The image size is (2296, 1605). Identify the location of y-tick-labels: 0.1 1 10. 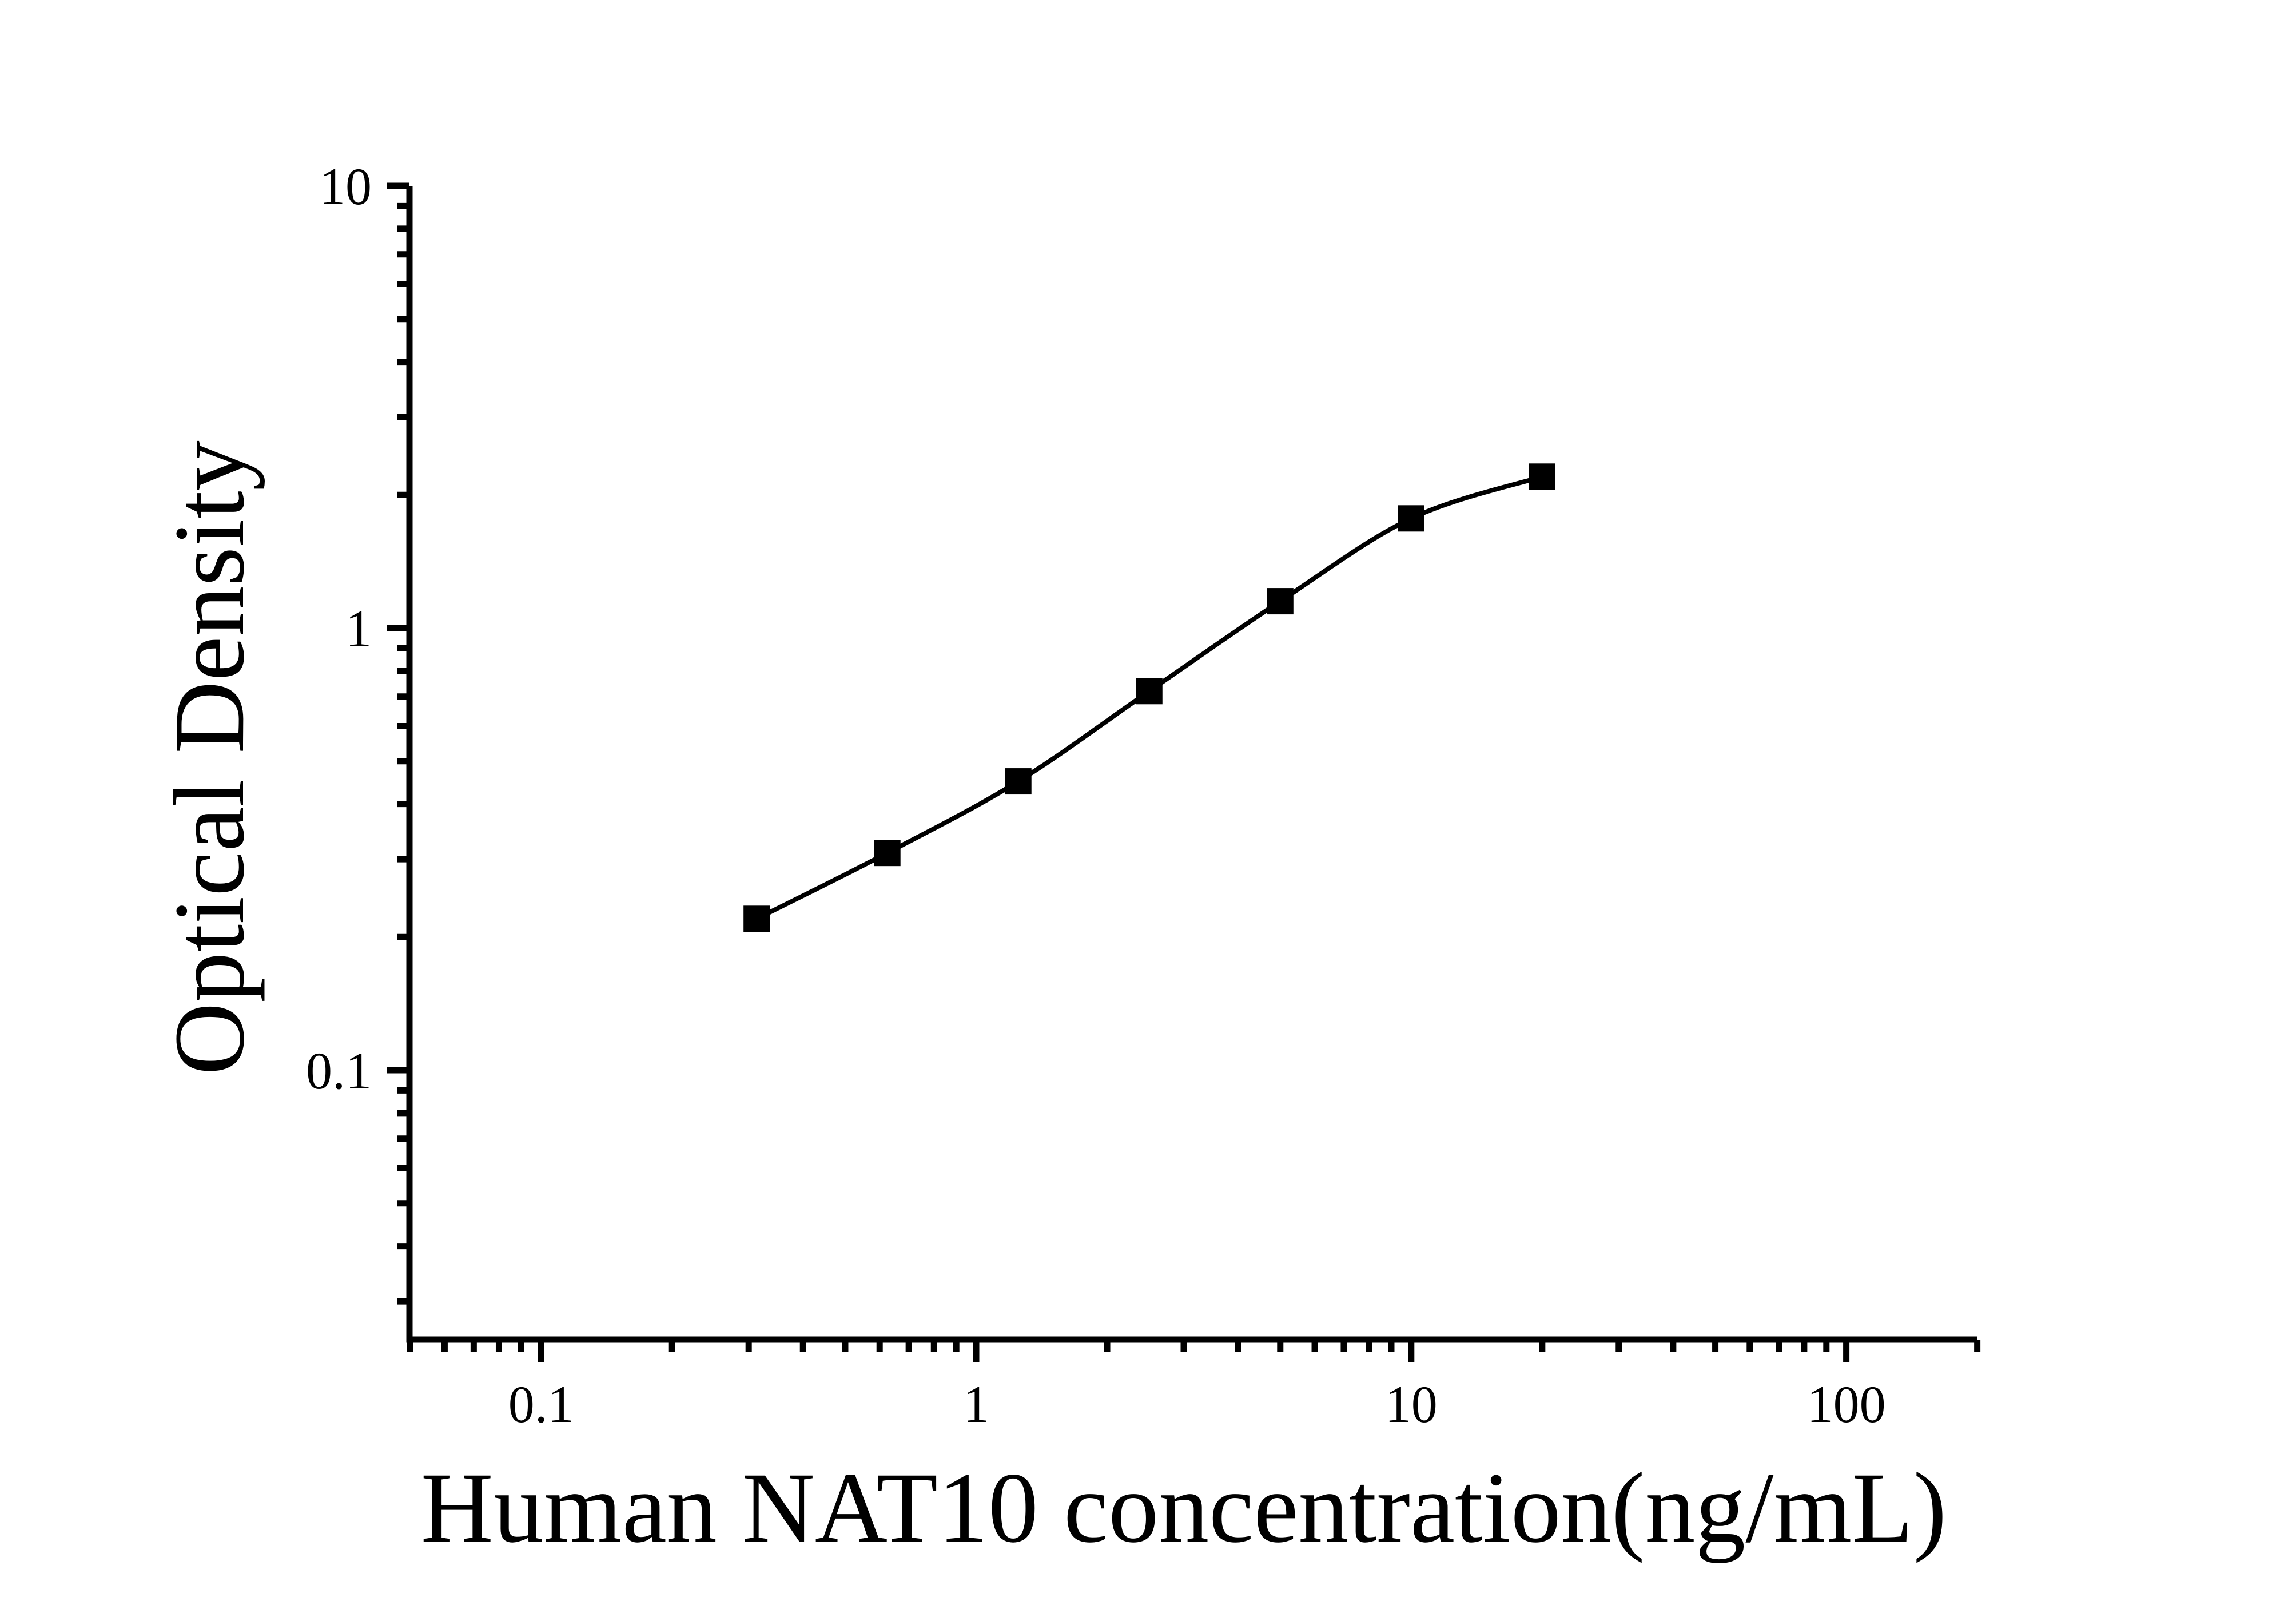
(339, 628).